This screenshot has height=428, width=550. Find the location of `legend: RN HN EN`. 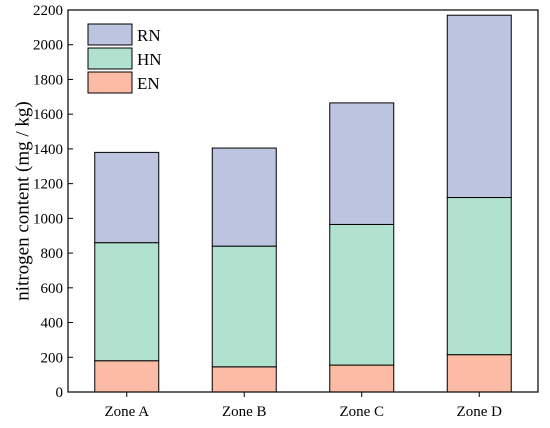

legend: RN HN EN is located at coordinates (124, 58).